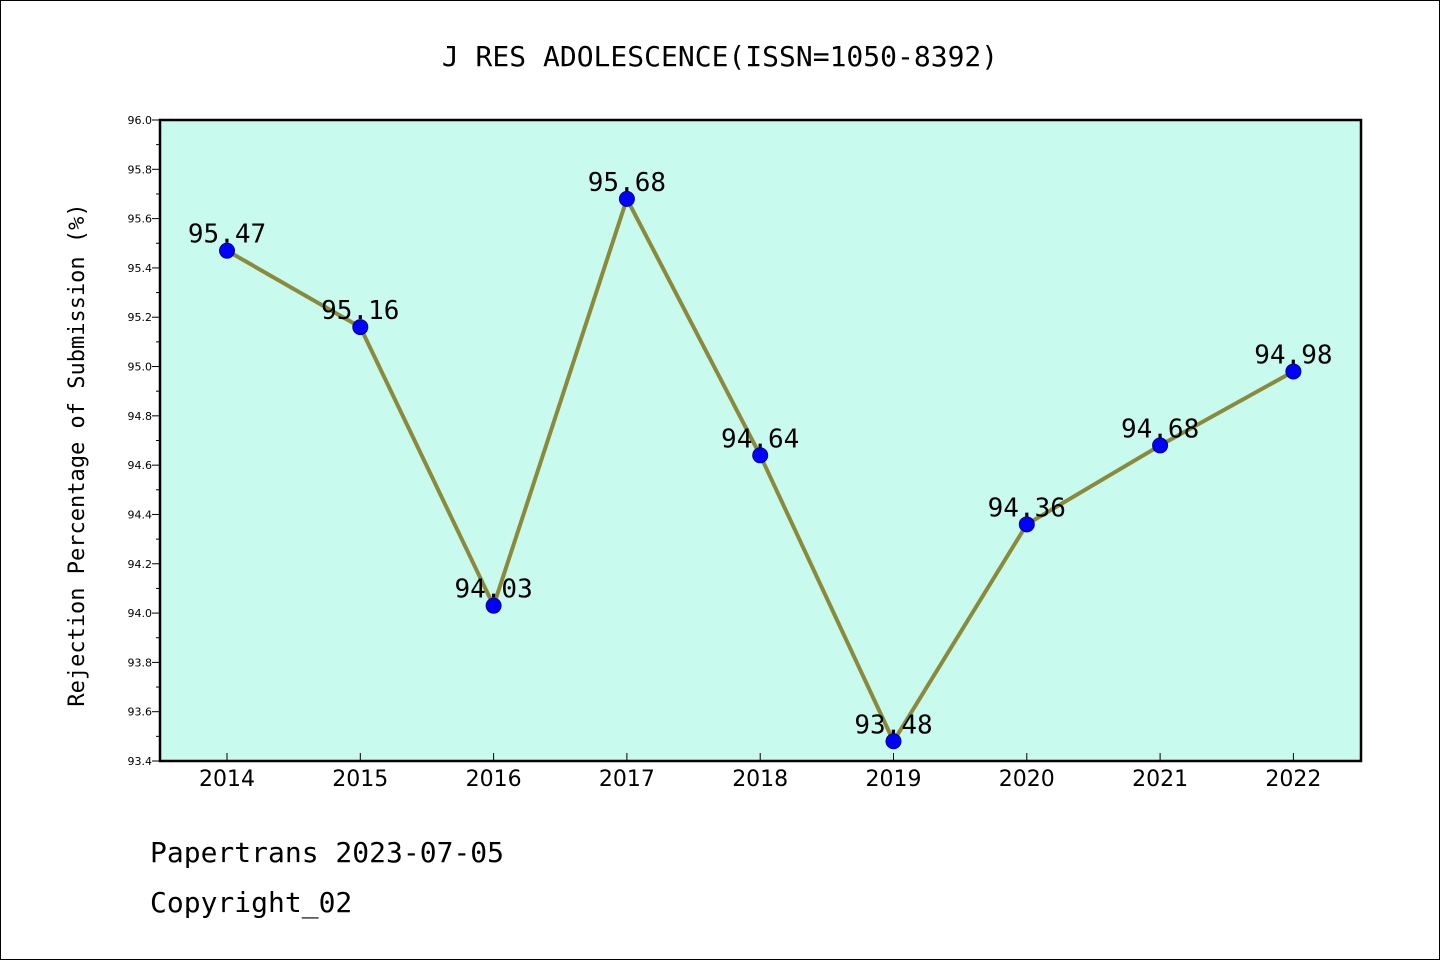 The width and height of the screenshot is (1440, 960). I want to click on y-tick-label: 94.0, so click(140, 613).